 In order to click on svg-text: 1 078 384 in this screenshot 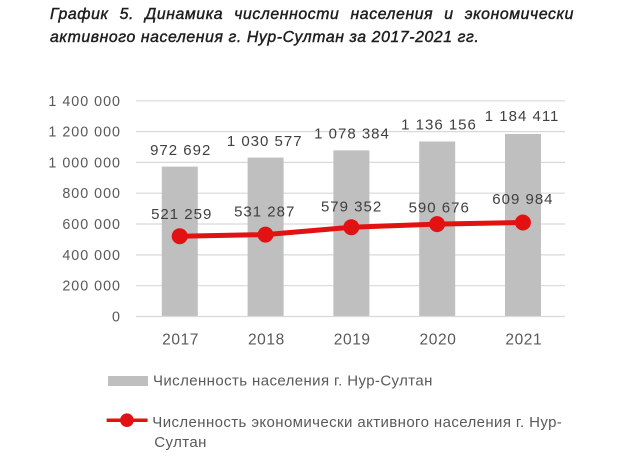, I will do `click(352, 134)`.